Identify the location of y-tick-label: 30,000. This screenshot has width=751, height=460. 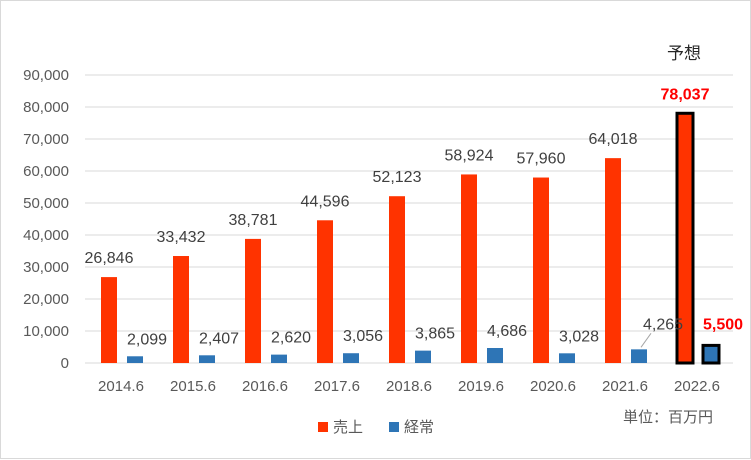
(46, 267).